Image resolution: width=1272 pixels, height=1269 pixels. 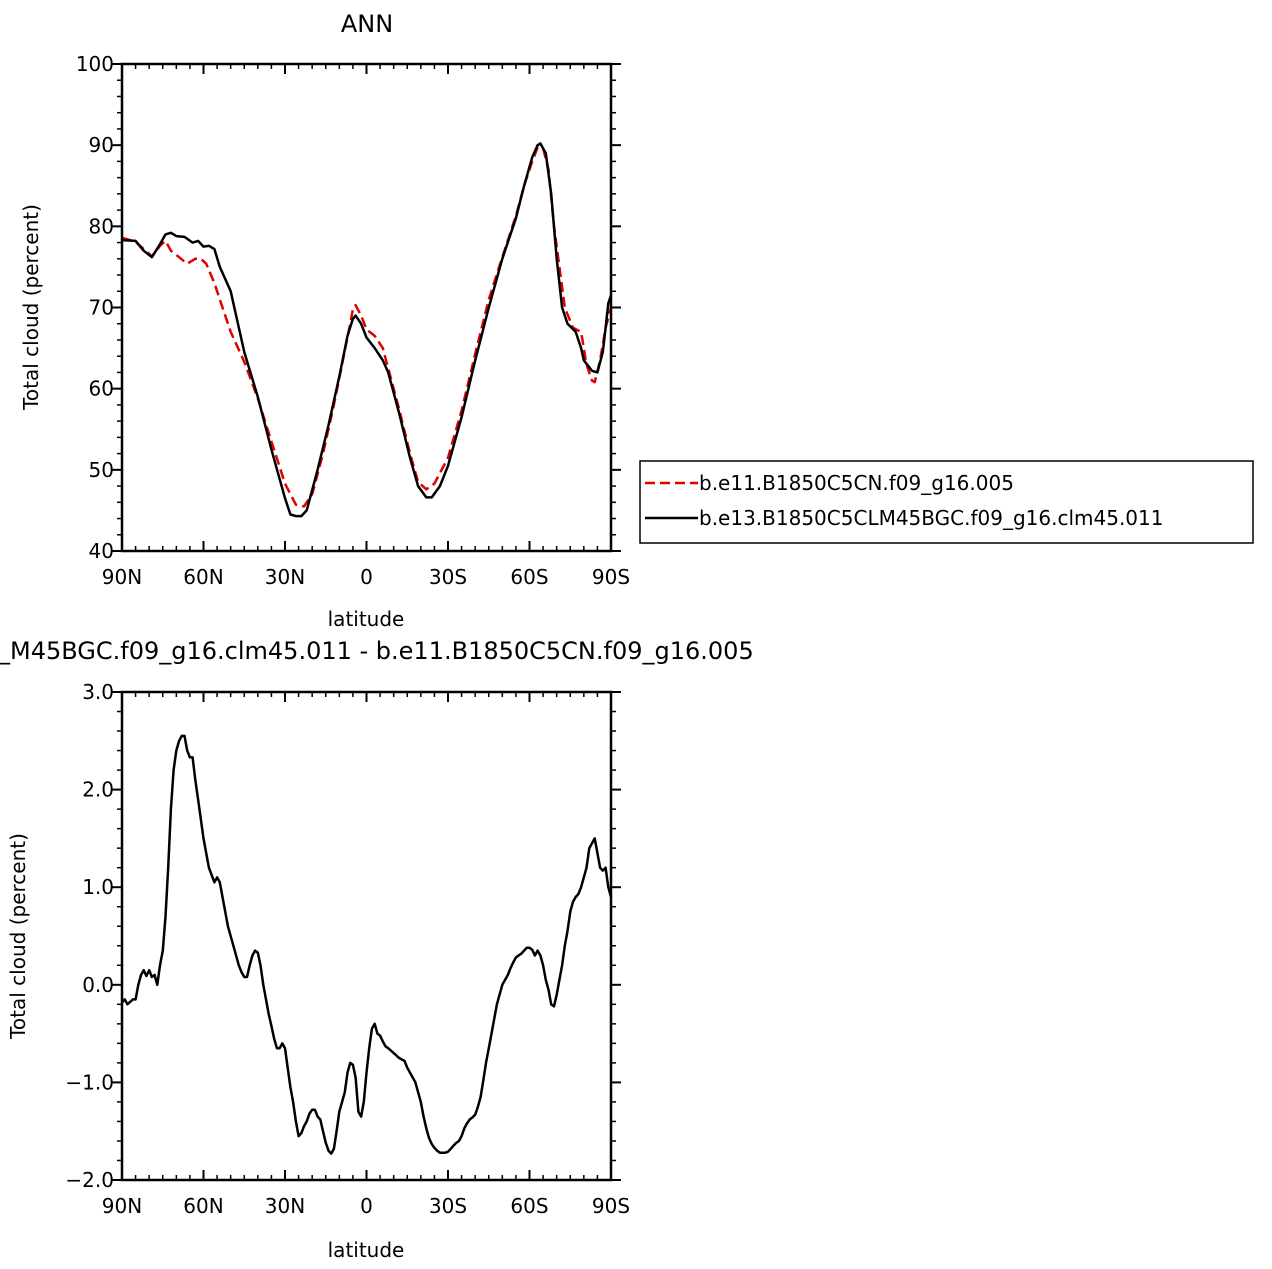 What do you see at coordinates (101, 308) in the screenshot?
I see `y-tick-label: 70` at bounding box center [101, 308].